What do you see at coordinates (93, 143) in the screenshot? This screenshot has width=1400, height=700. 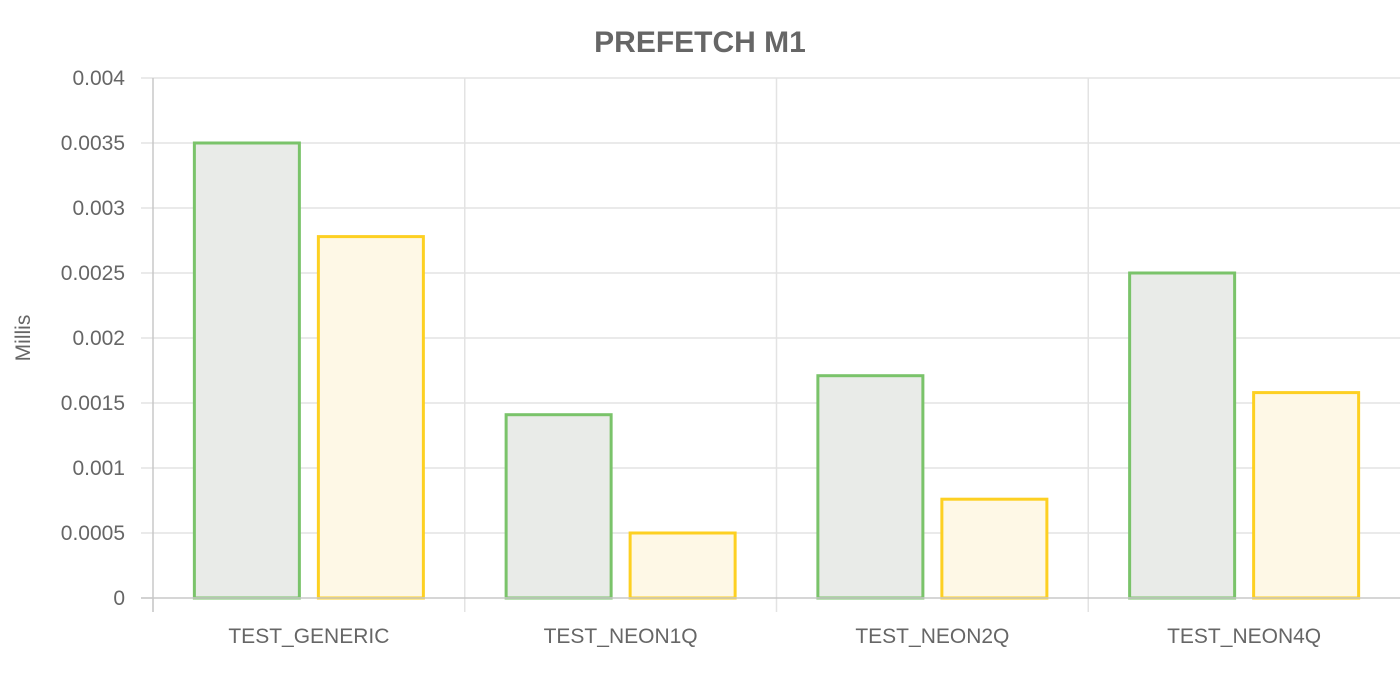 I see `y-tick-label: 0.0035` at bounding box center [93, 143].